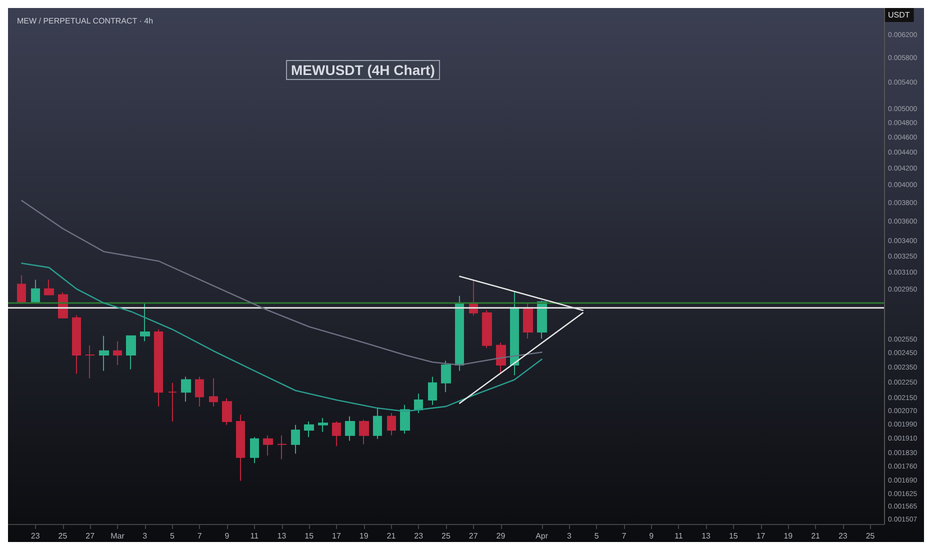 The height and width of the screenshot is (550, 932). I want to click on text: MEW / PERPETUAL CONTRACT · 4h, so click(85, 21).